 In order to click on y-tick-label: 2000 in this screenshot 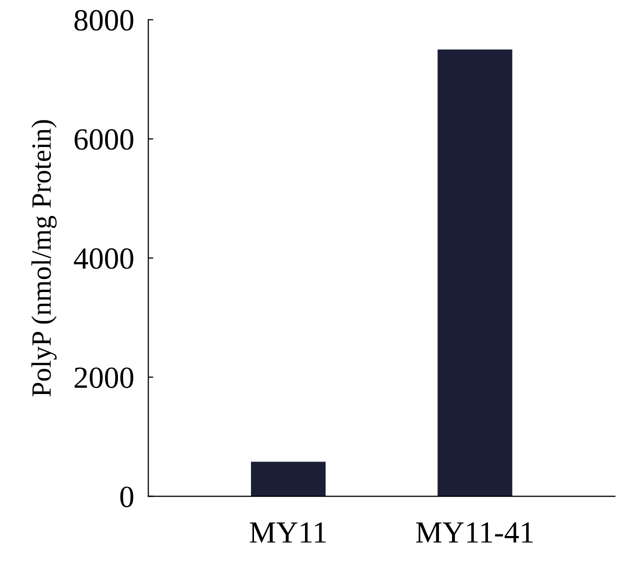, I will do `click(104, 377)`.